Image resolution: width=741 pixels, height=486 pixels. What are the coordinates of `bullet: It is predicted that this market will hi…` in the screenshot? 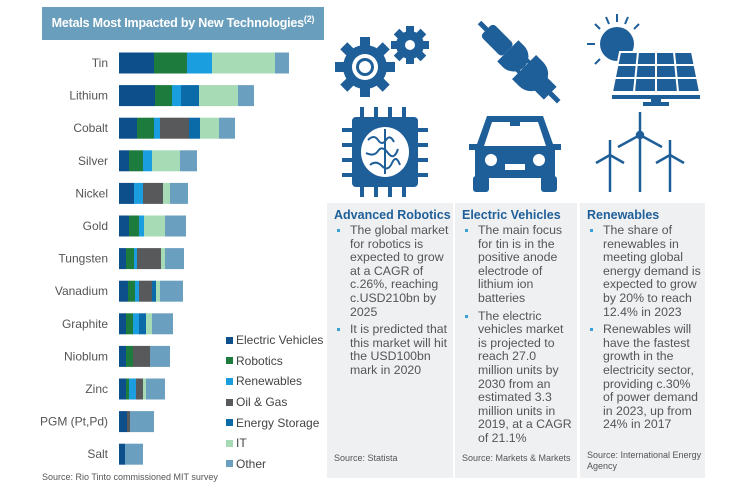 It's located at (388, 349).